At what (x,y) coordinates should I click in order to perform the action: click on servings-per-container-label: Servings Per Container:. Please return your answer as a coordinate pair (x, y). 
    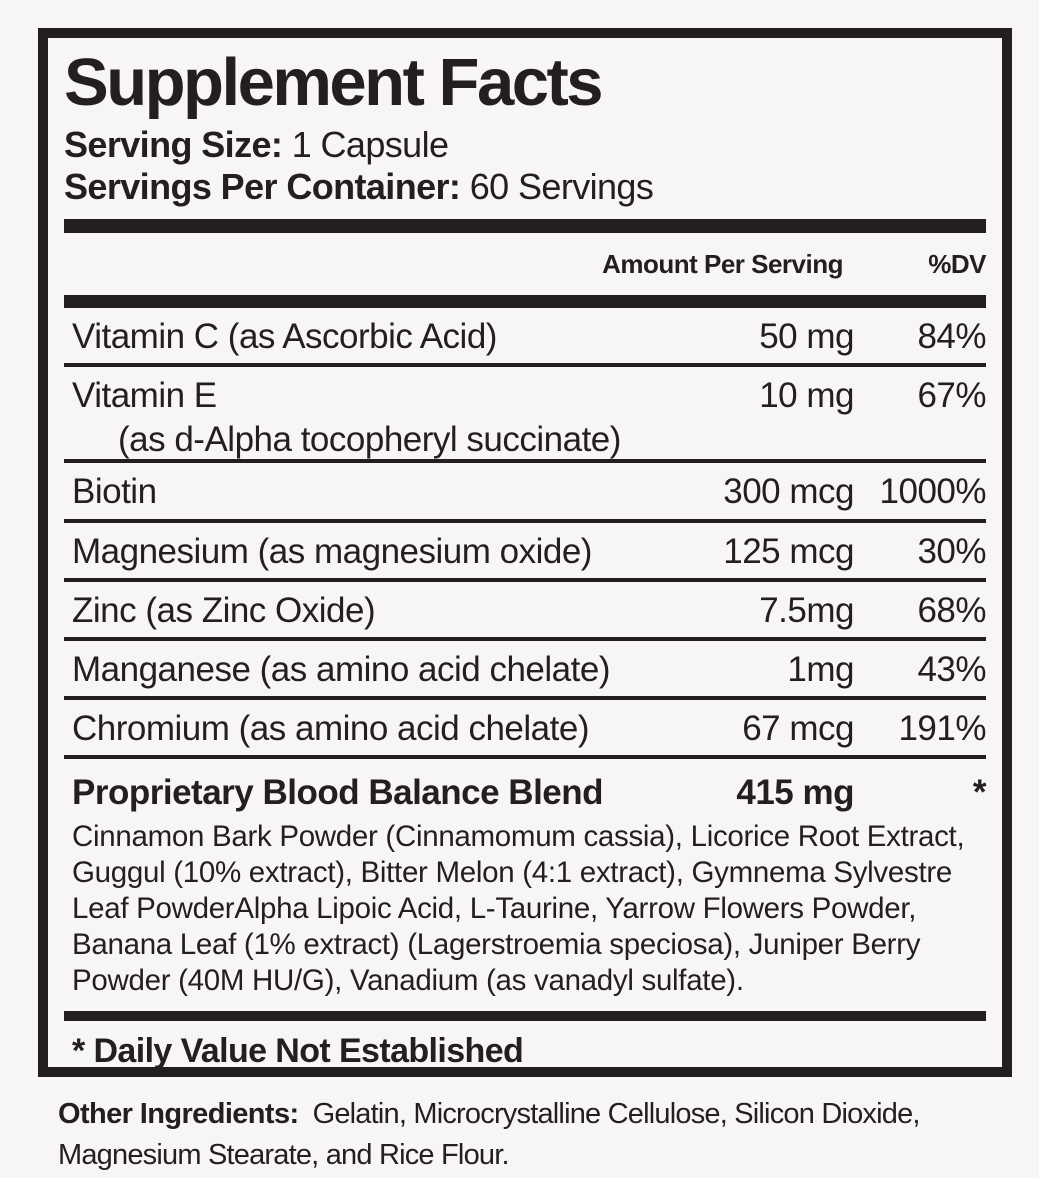
    Looking at the image, I should click on (262, 186).